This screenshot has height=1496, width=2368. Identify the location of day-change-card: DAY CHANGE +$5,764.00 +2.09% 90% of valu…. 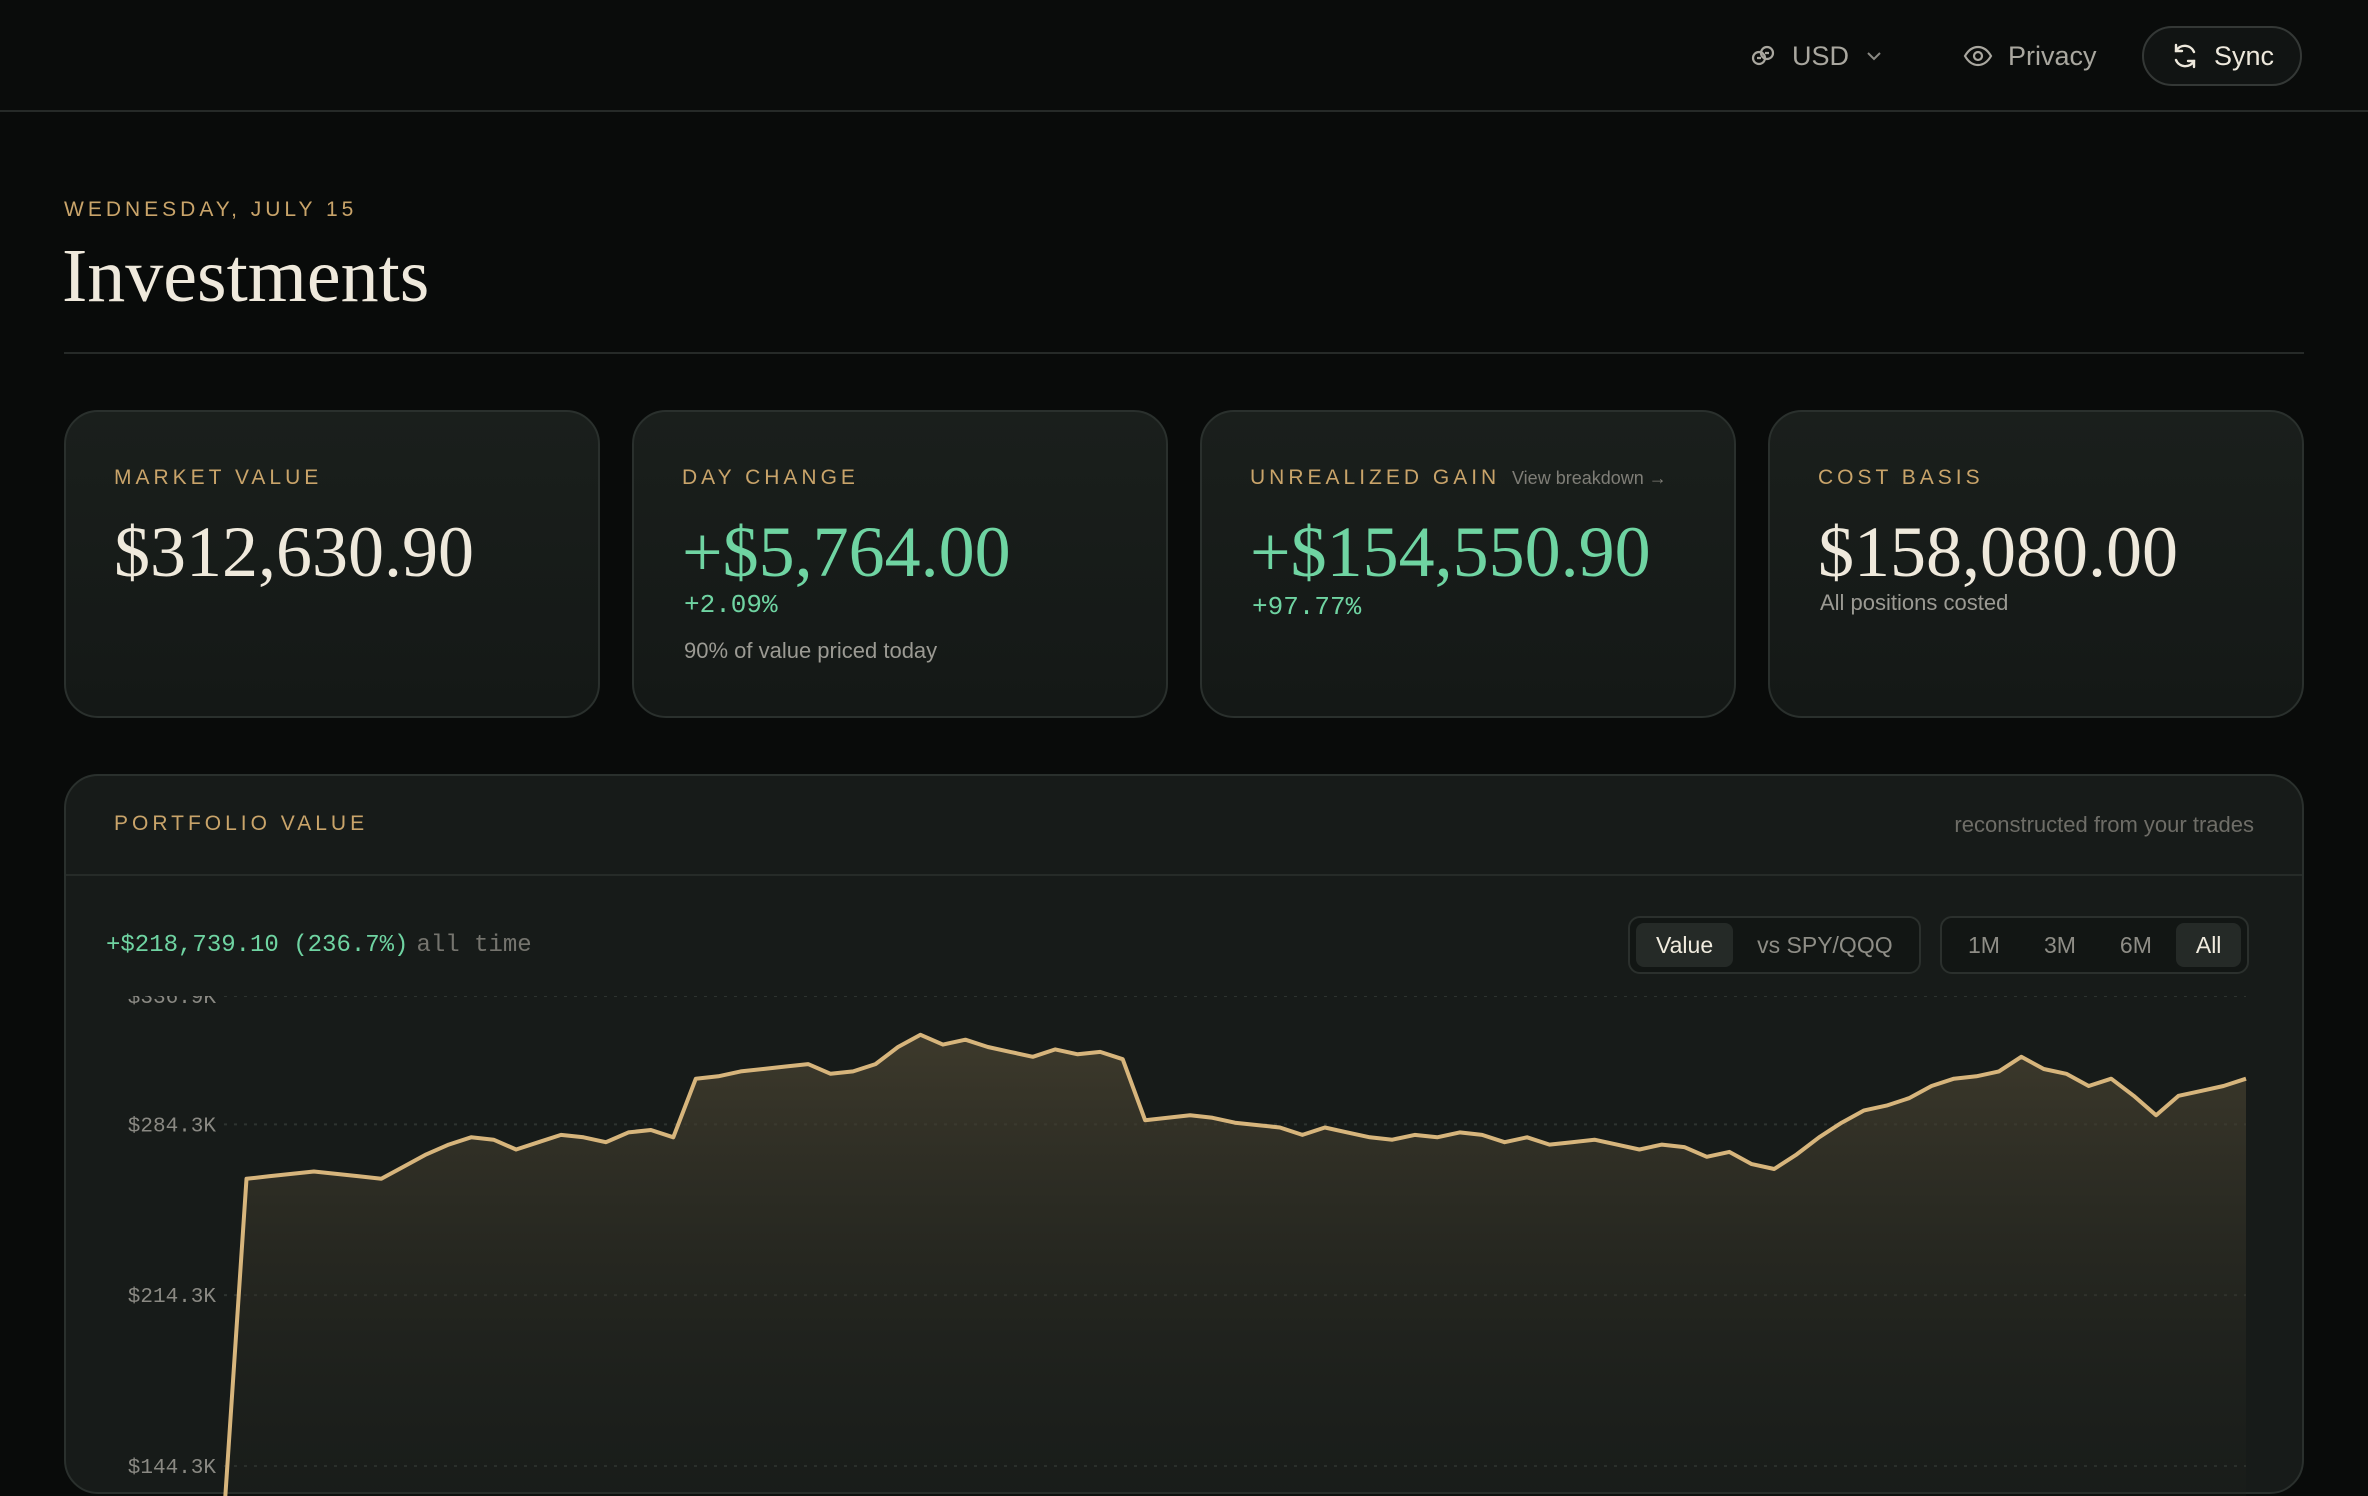
(900, 564).